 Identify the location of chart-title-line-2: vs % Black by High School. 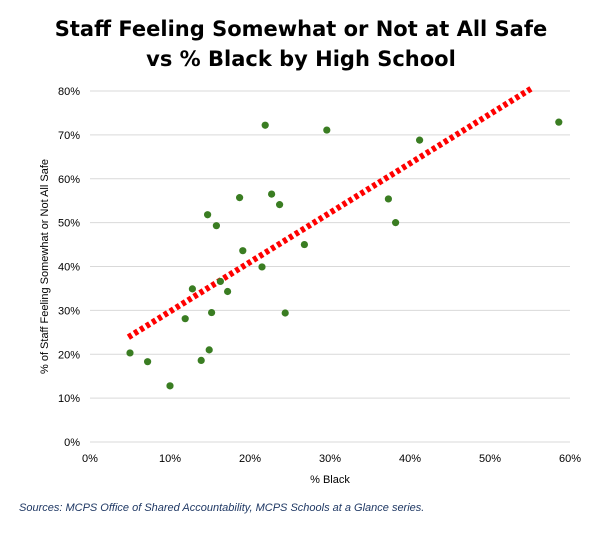
(301, 59).